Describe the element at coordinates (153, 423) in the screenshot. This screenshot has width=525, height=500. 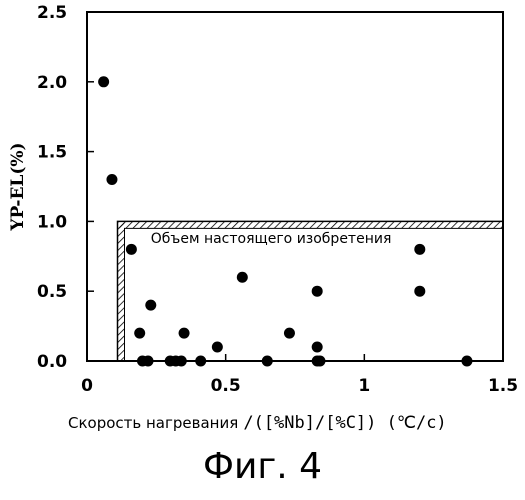
I see `x-axis-label-prefix: Скорость нагревания` at that location.